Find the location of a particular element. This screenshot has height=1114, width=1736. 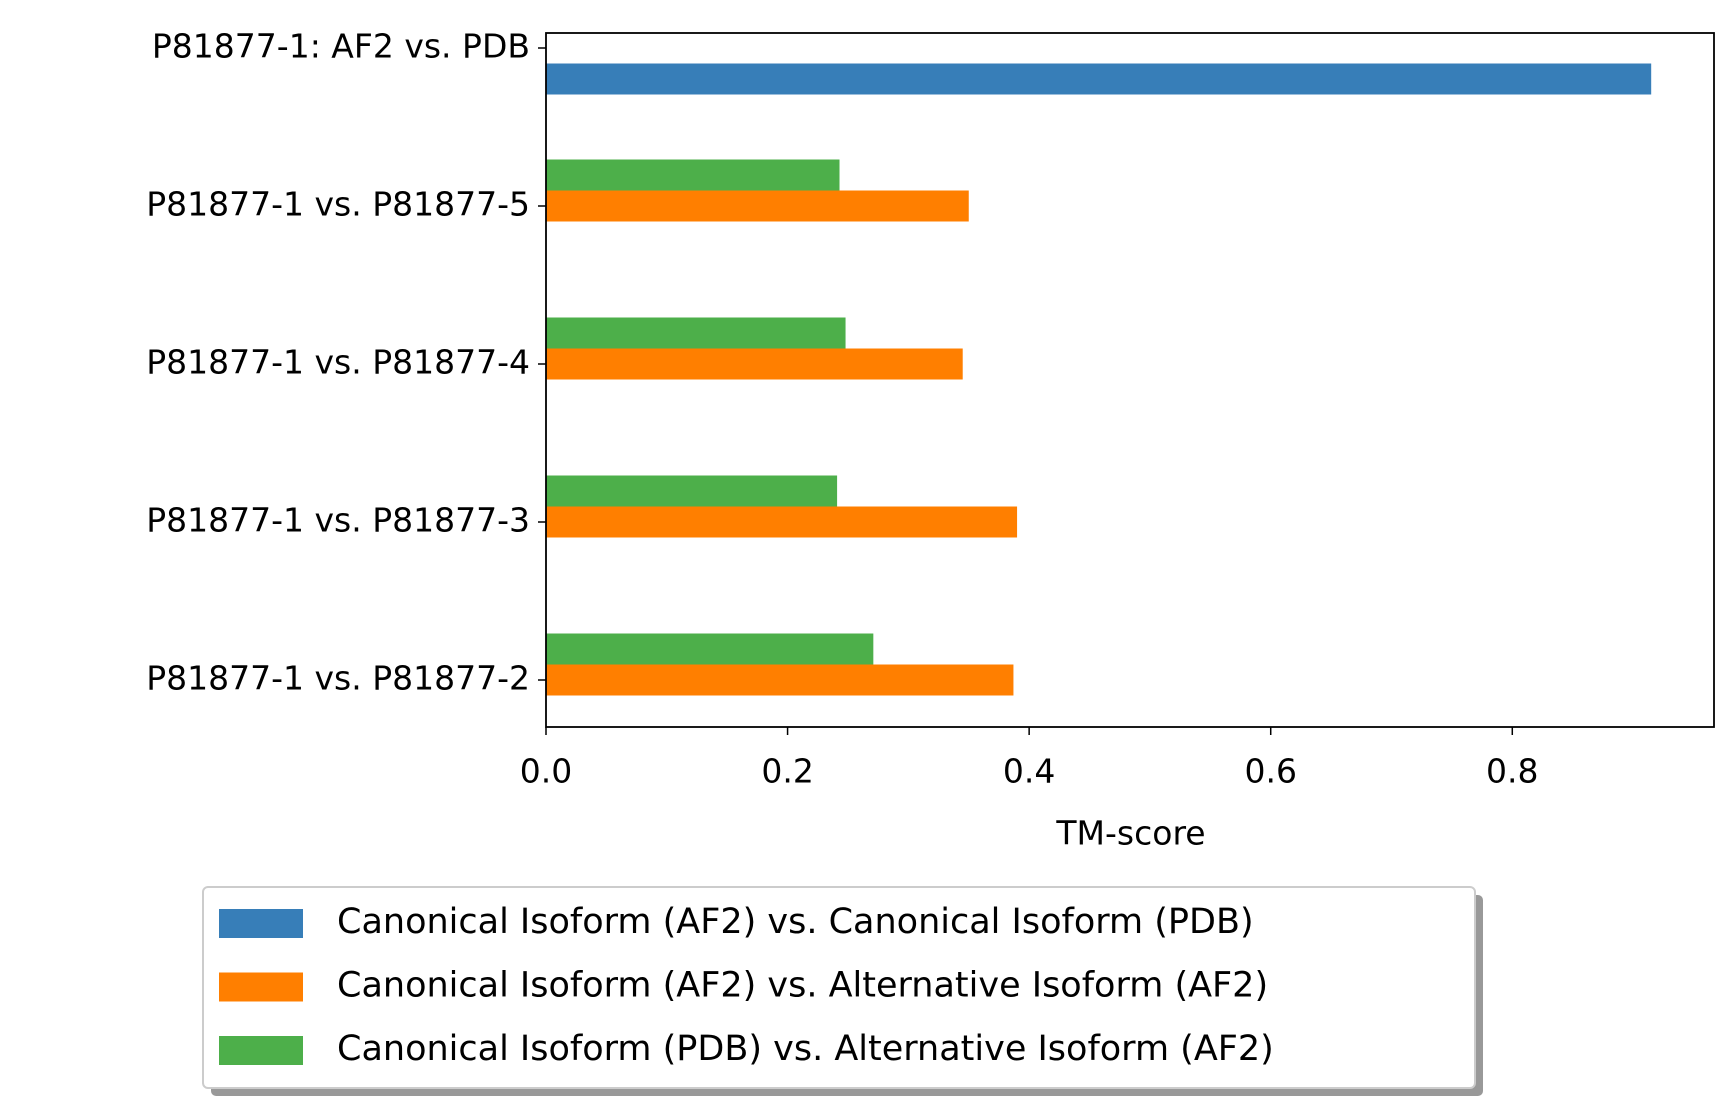

x-axis-label: TM-score is located at coordinates (1130, 833).